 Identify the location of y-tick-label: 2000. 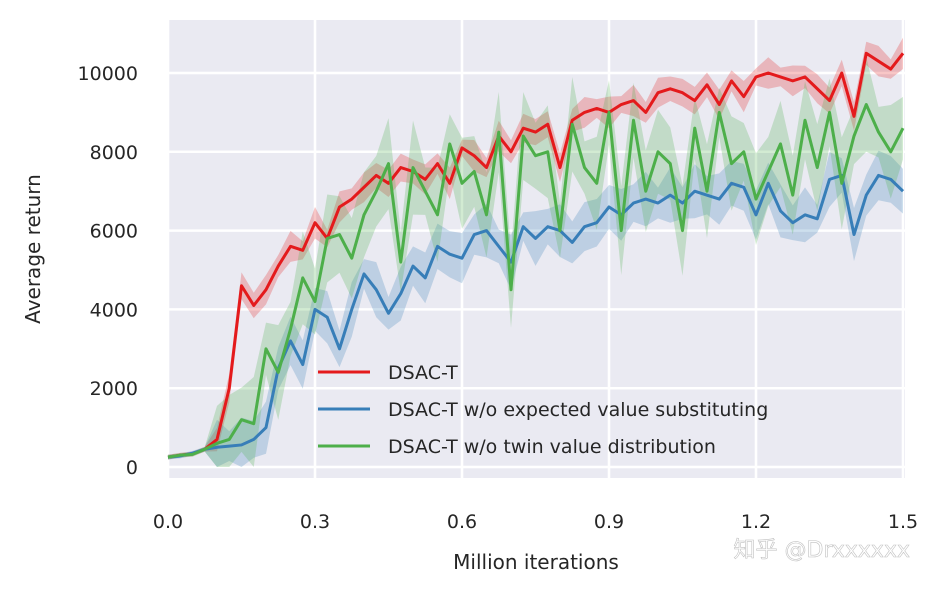
(114, 389).